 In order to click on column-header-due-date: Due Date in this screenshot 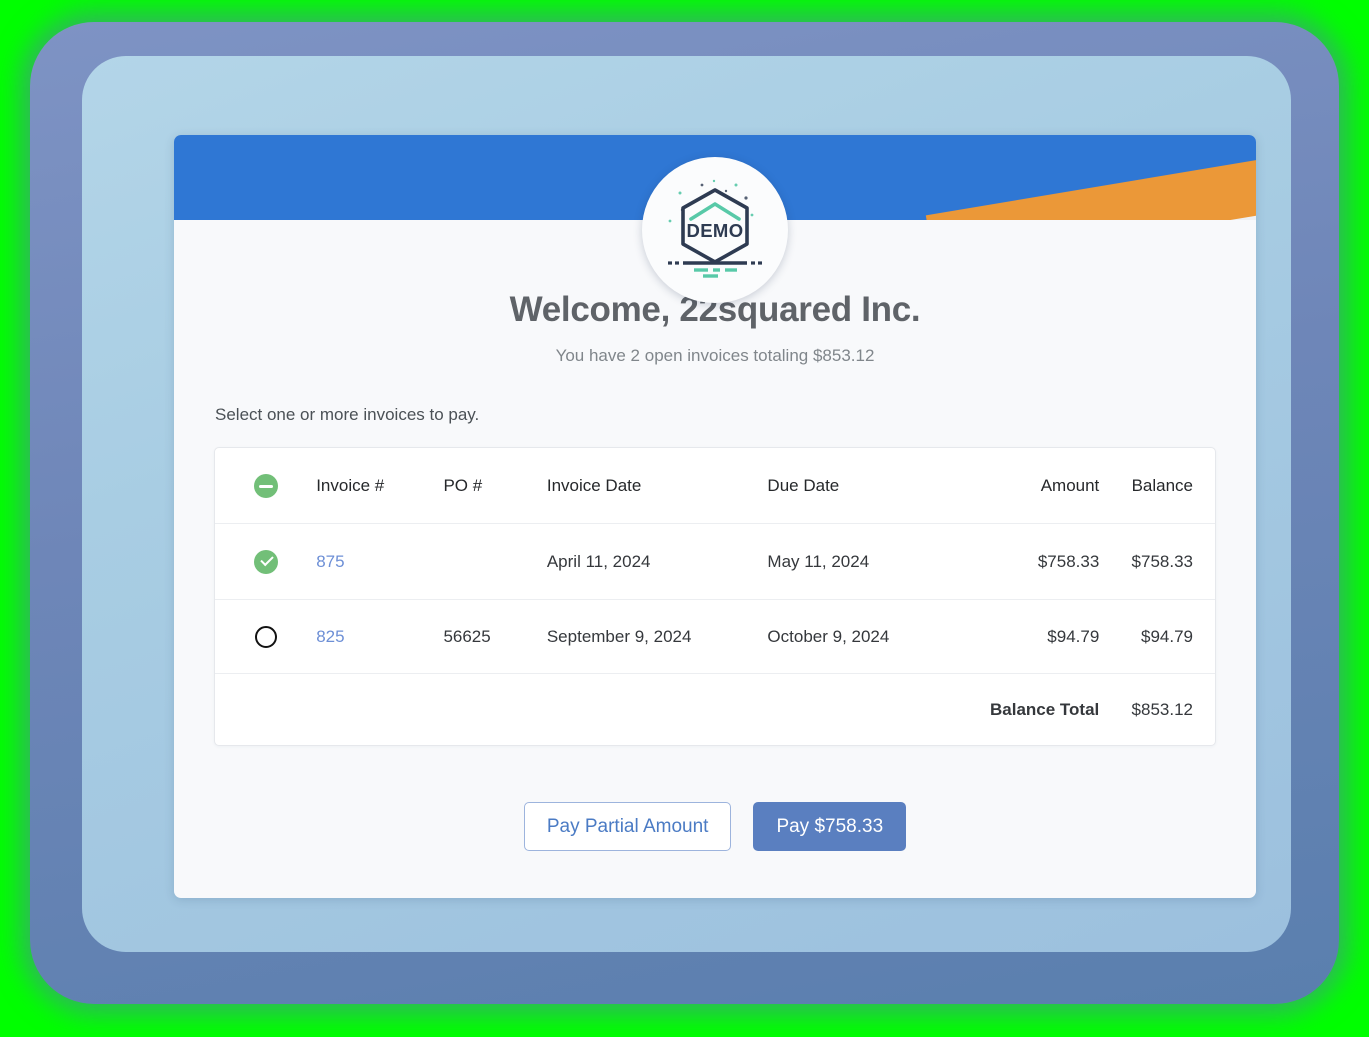, I will do `click(870, 486)`.